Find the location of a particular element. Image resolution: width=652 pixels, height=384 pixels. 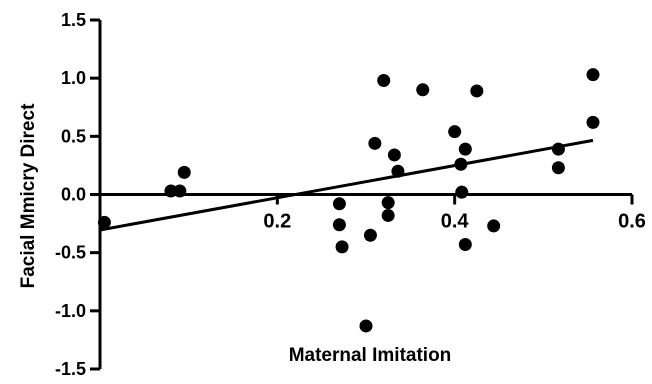

x-tick-label: 0.6 is located at coordinates (632, 222).